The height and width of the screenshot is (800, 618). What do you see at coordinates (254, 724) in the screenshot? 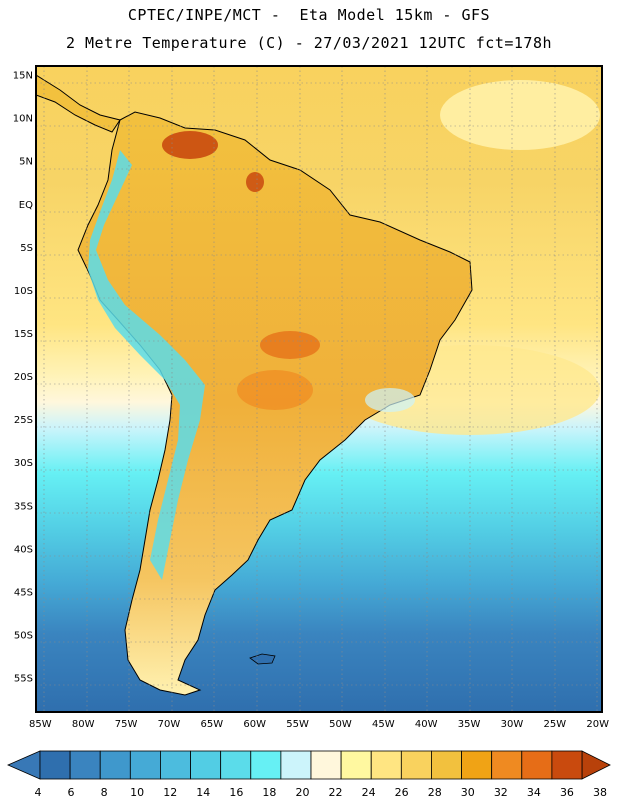
I see `lon-label: 60W` at bounding box center [254, 724].